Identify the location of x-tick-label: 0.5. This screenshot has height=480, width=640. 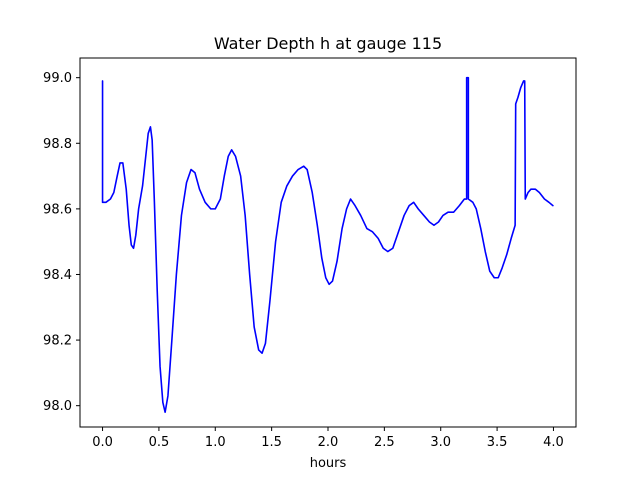
(159, 442).